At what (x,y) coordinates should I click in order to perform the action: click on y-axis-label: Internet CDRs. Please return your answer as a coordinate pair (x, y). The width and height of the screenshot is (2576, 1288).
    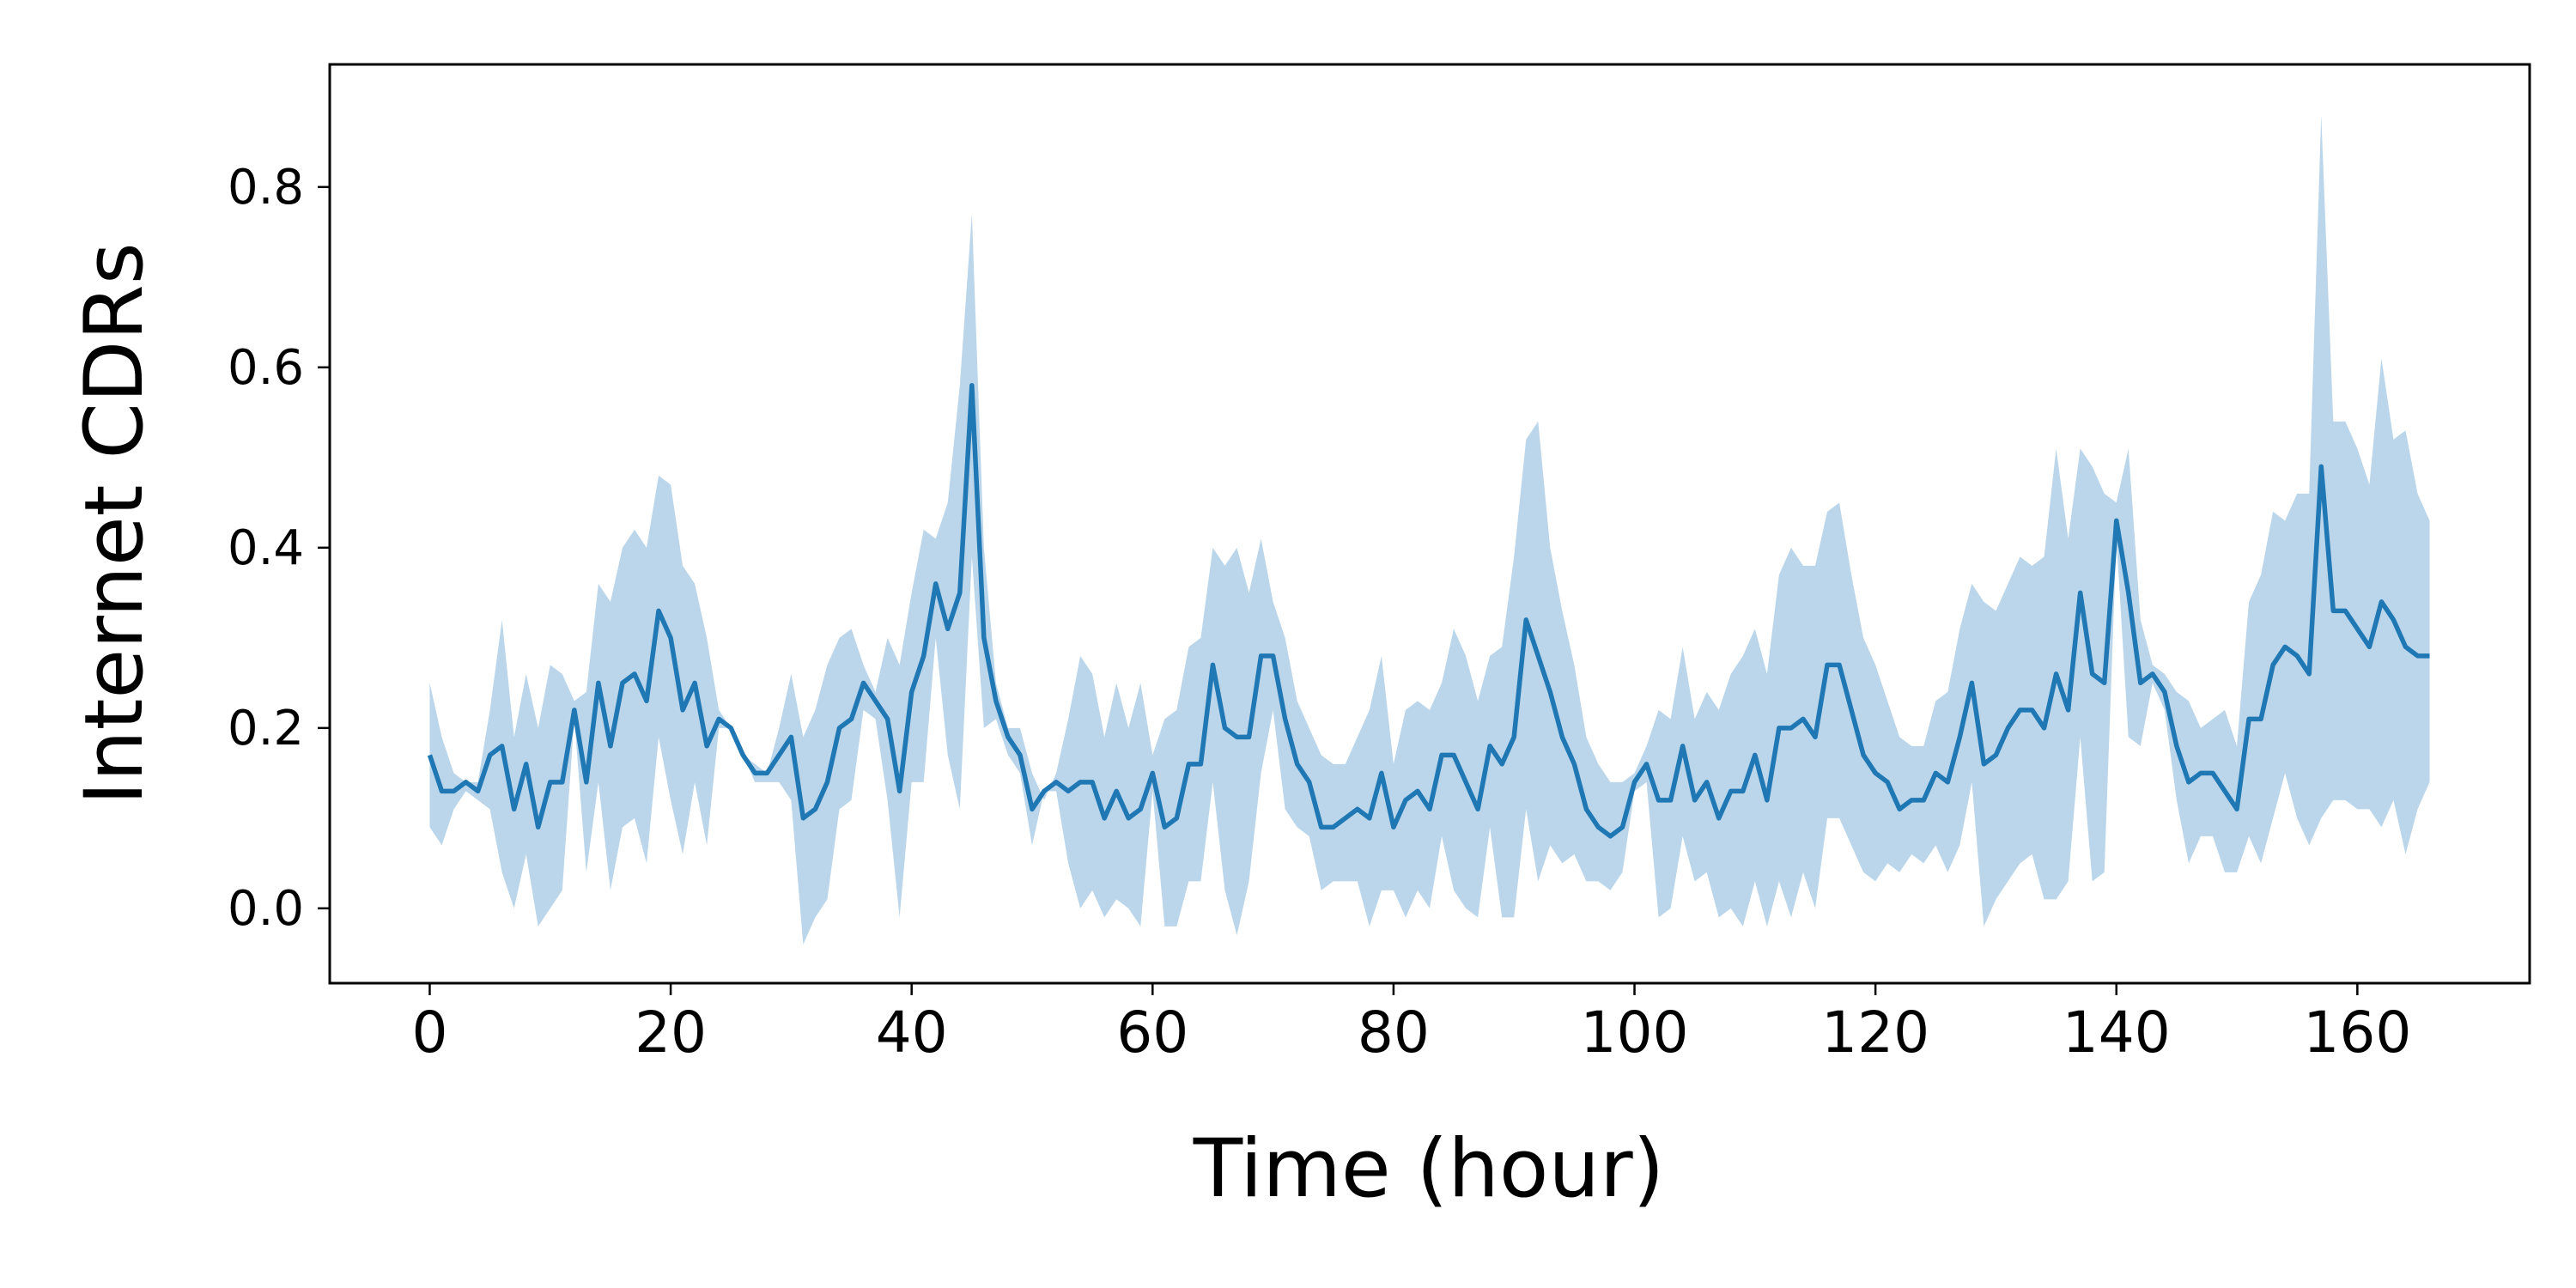
    Looking at the image, I should click on (114, 523).